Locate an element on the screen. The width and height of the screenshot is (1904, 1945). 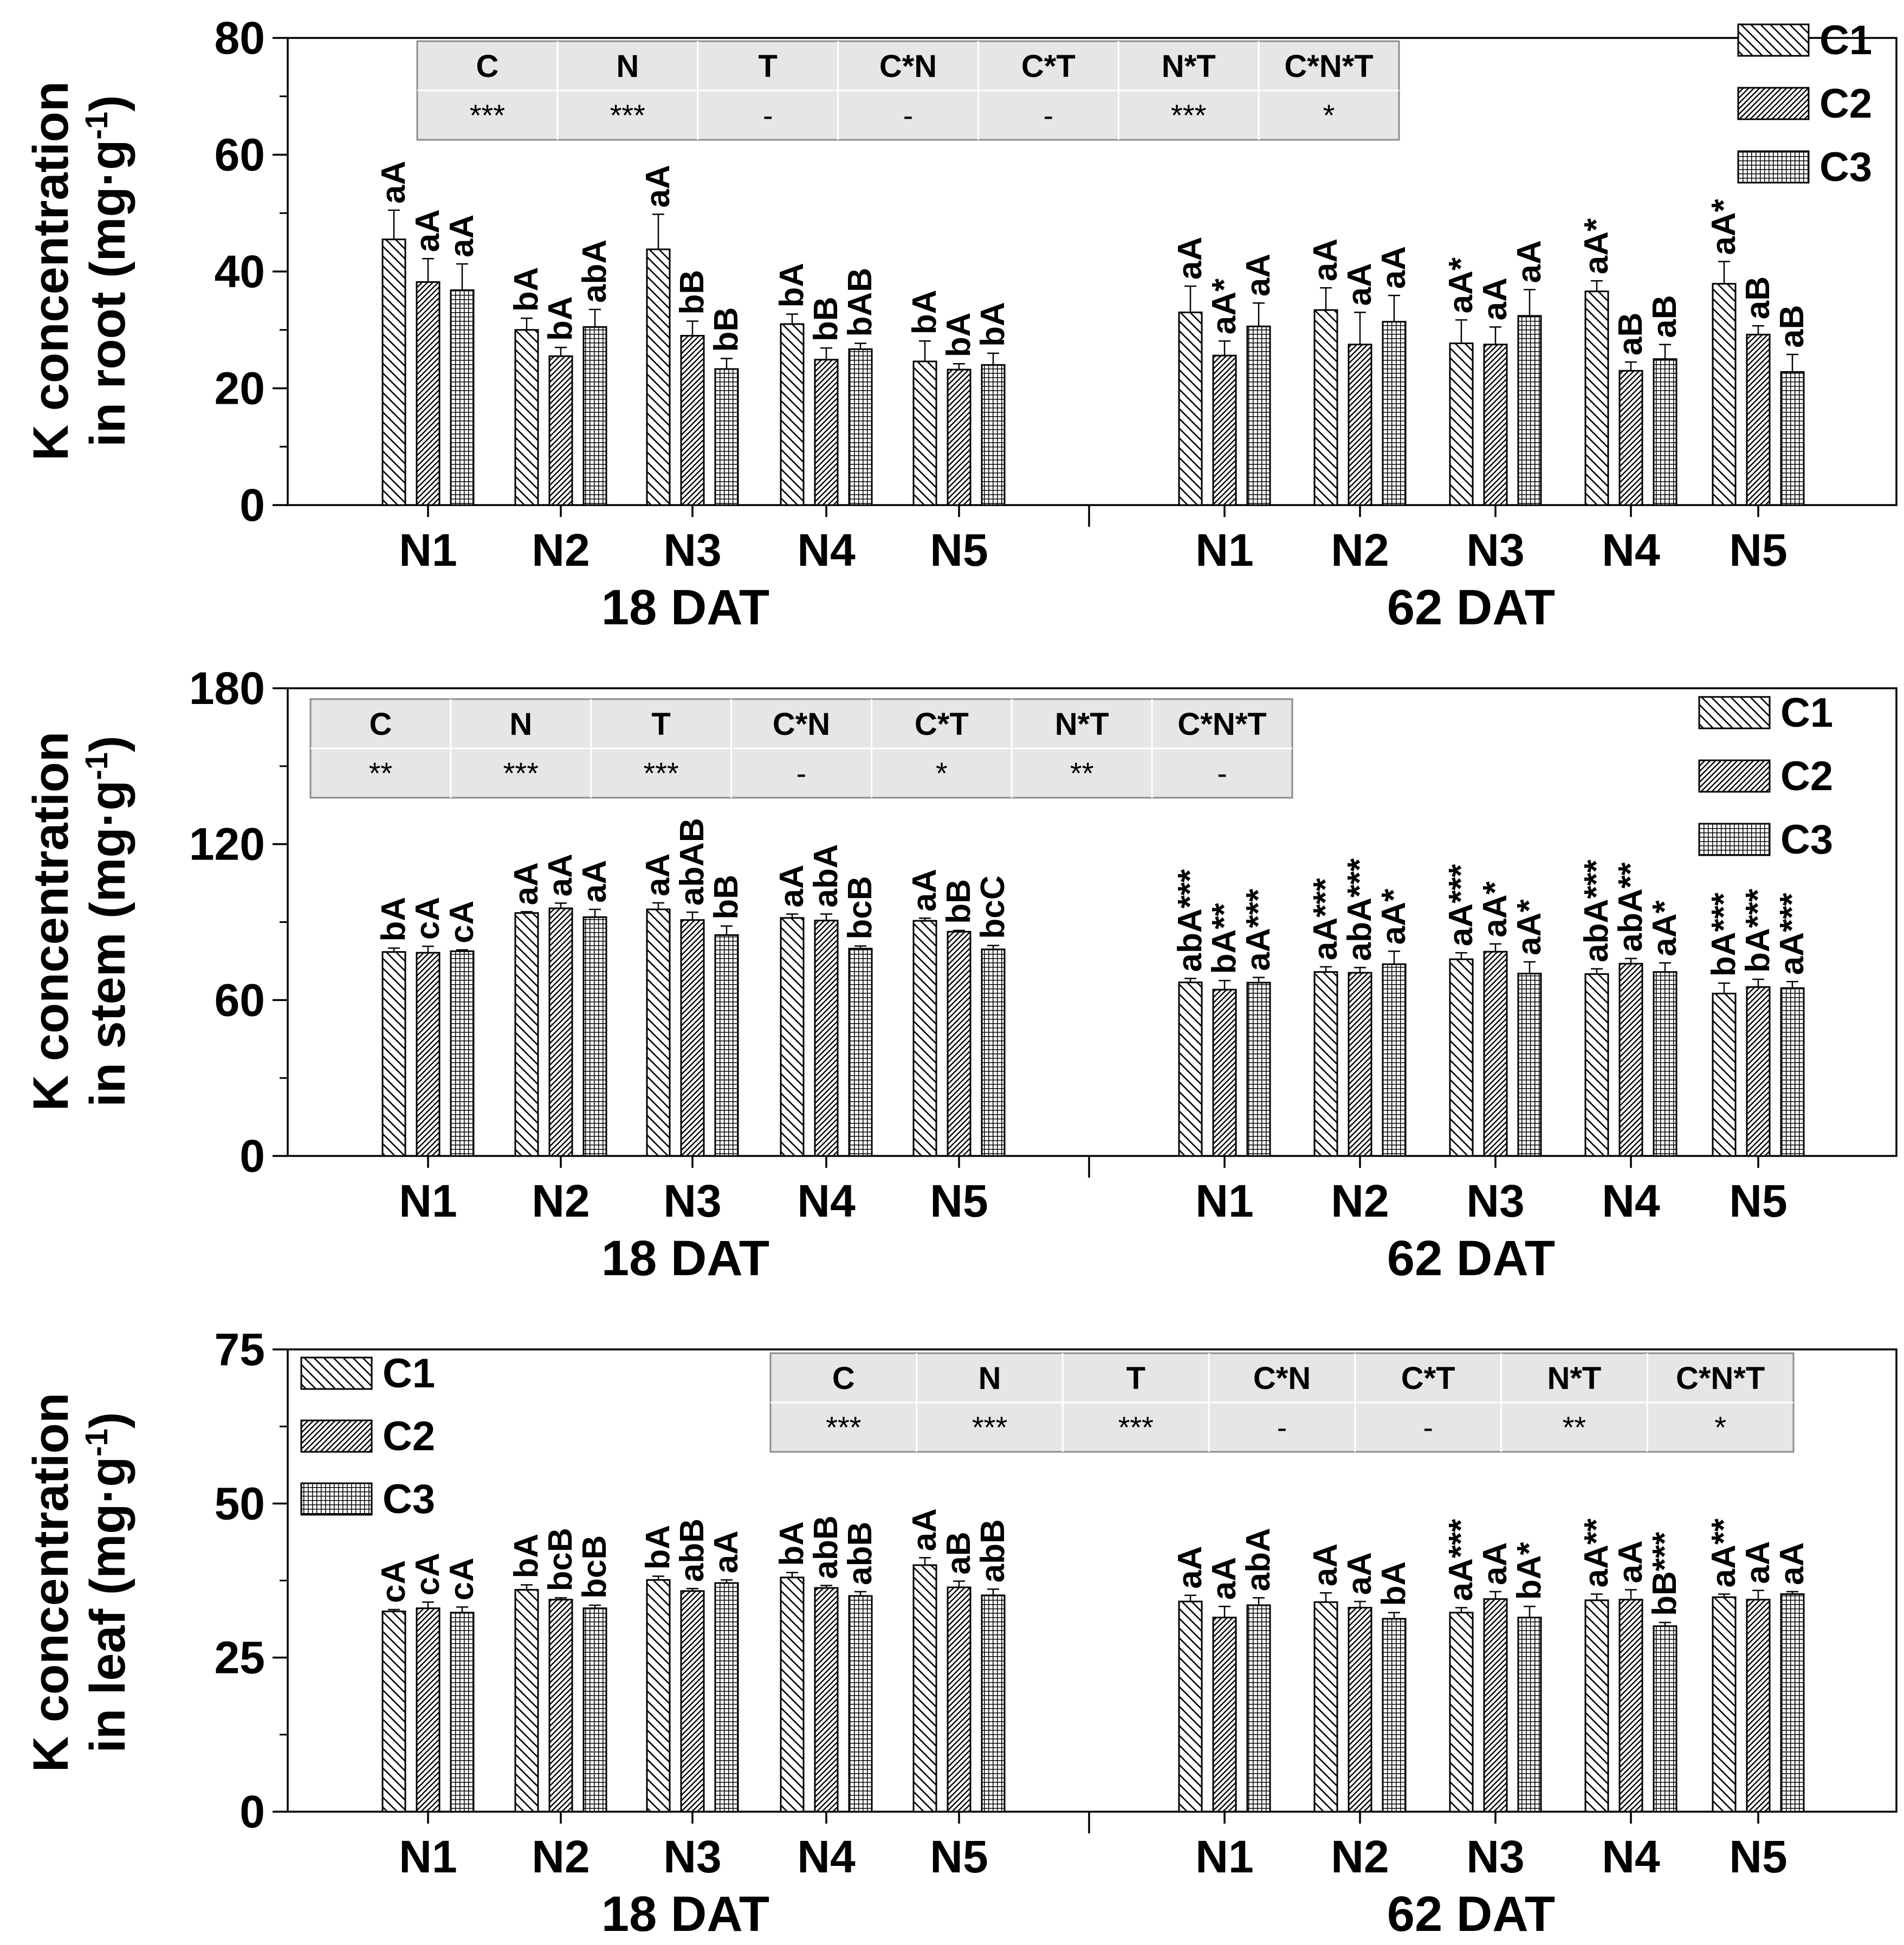
legend: C1 C2 C3 is located at coordinates (1765, 776).